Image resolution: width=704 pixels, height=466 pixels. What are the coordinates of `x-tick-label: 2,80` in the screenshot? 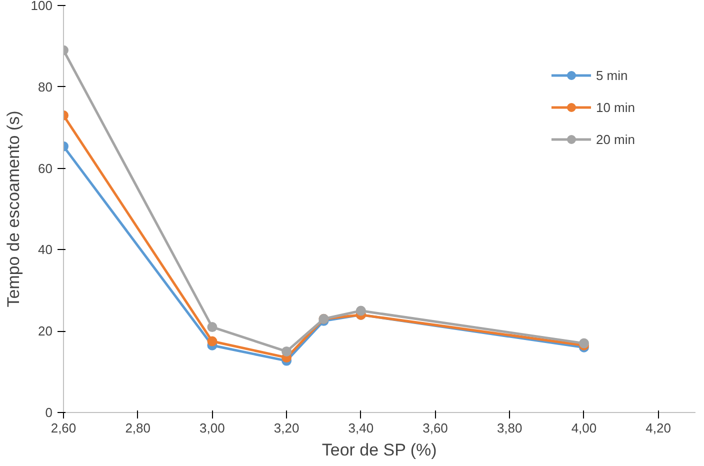 It's located at (138, 428).